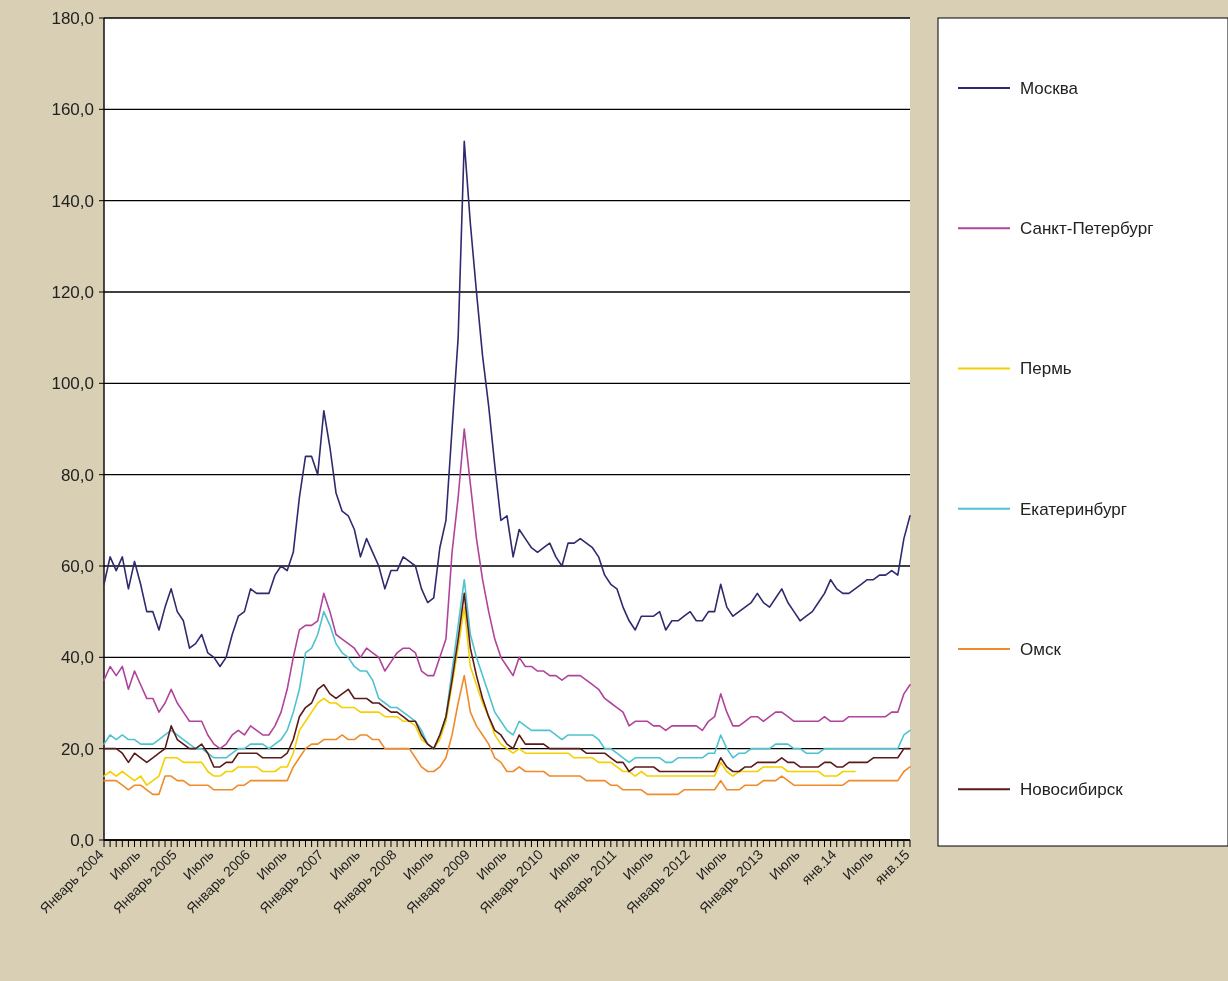 The image size is (1228, 981). I want to click on legend-label: Омск, so click(1041, 649).